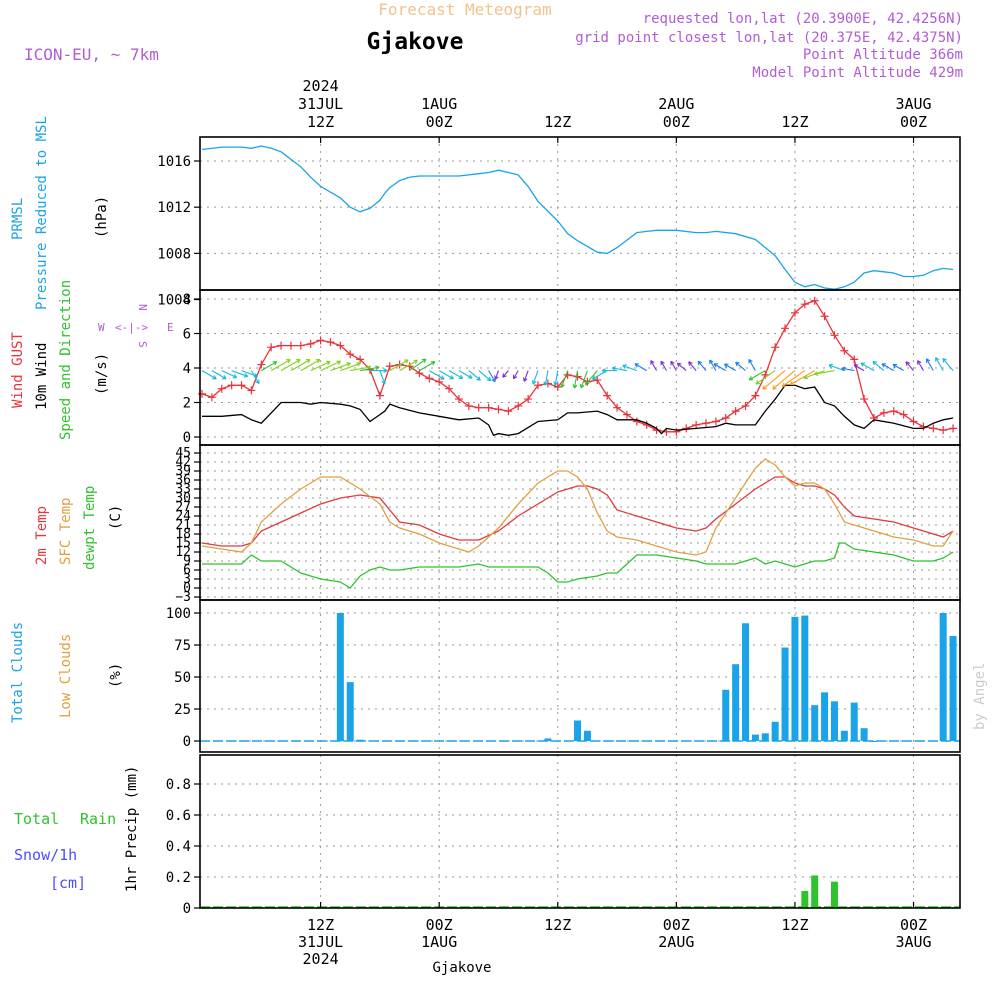  I want to click on precip-rain-label: Rain, so click(98, 819).